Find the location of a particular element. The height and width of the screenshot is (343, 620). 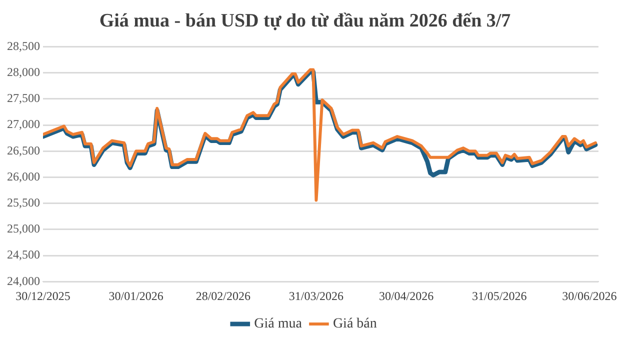

y-tick-label: 26,500 is located at coordinates (23, 150).